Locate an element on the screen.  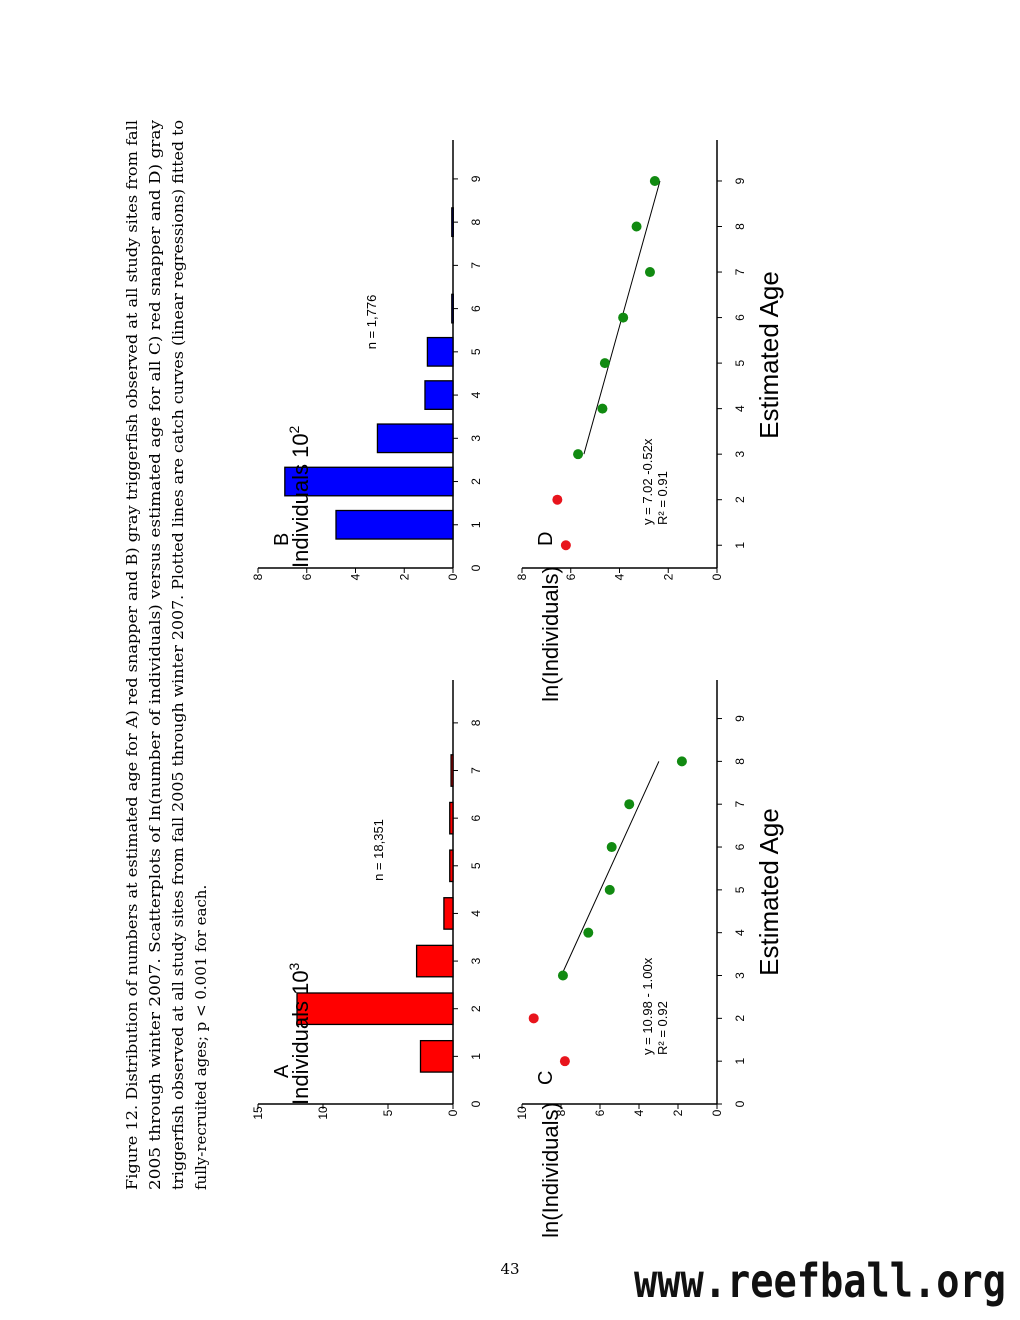
panel-a-ytick-label: 0 is located at coordinates (453, 1112).